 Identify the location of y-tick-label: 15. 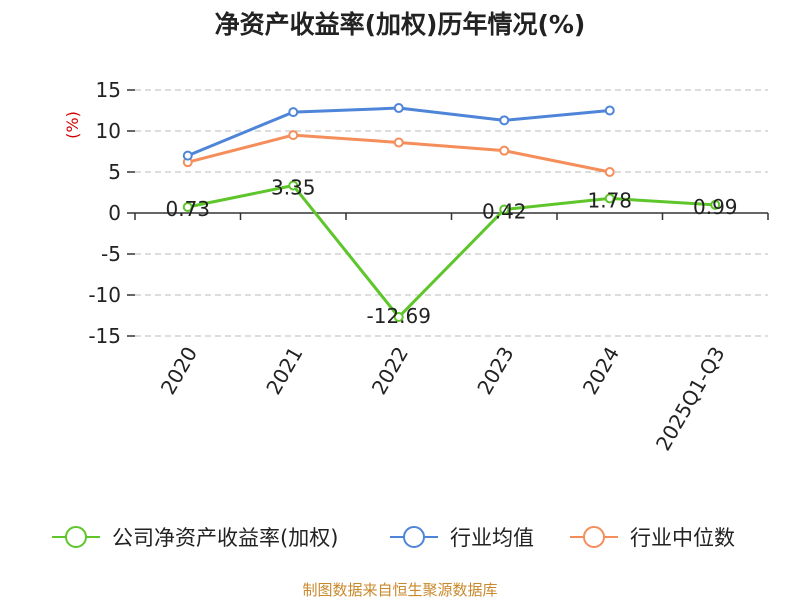
(108, 90).